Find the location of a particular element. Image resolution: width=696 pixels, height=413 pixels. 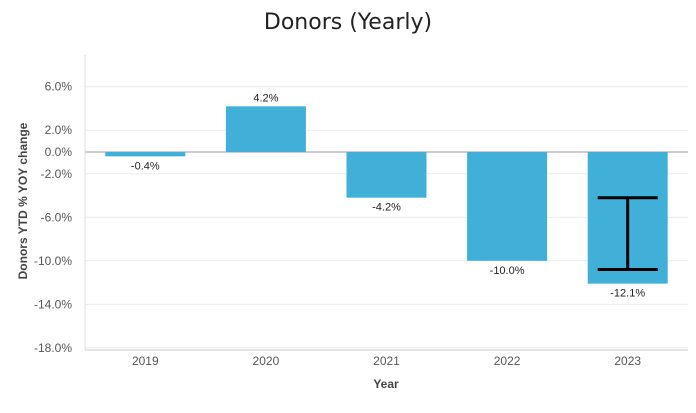

data-label-2020: 4.2% is located at coordinates (265, 98).